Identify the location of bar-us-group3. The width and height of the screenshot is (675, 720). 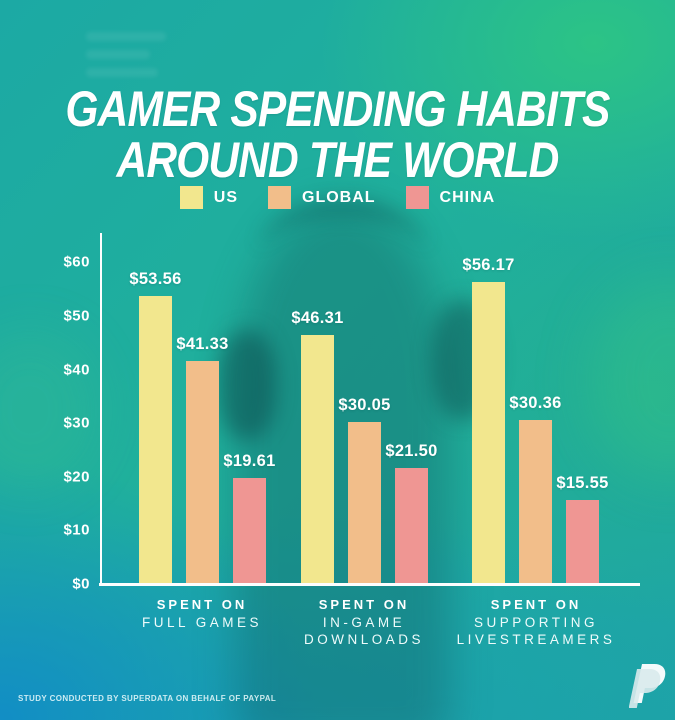
(488, 432).